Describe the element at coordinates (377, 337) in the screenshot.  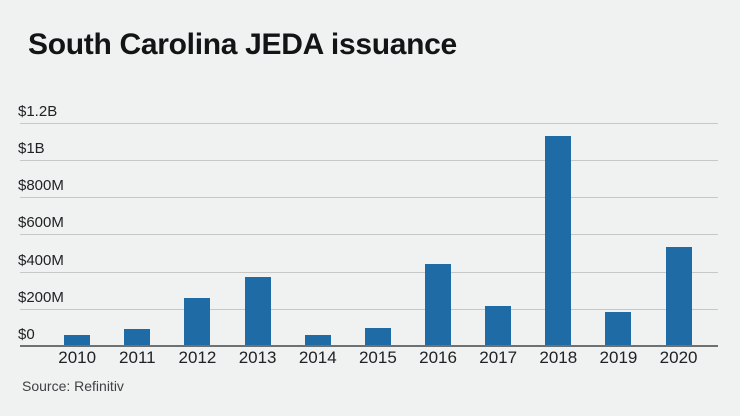
I see `bar-2015` at that location.